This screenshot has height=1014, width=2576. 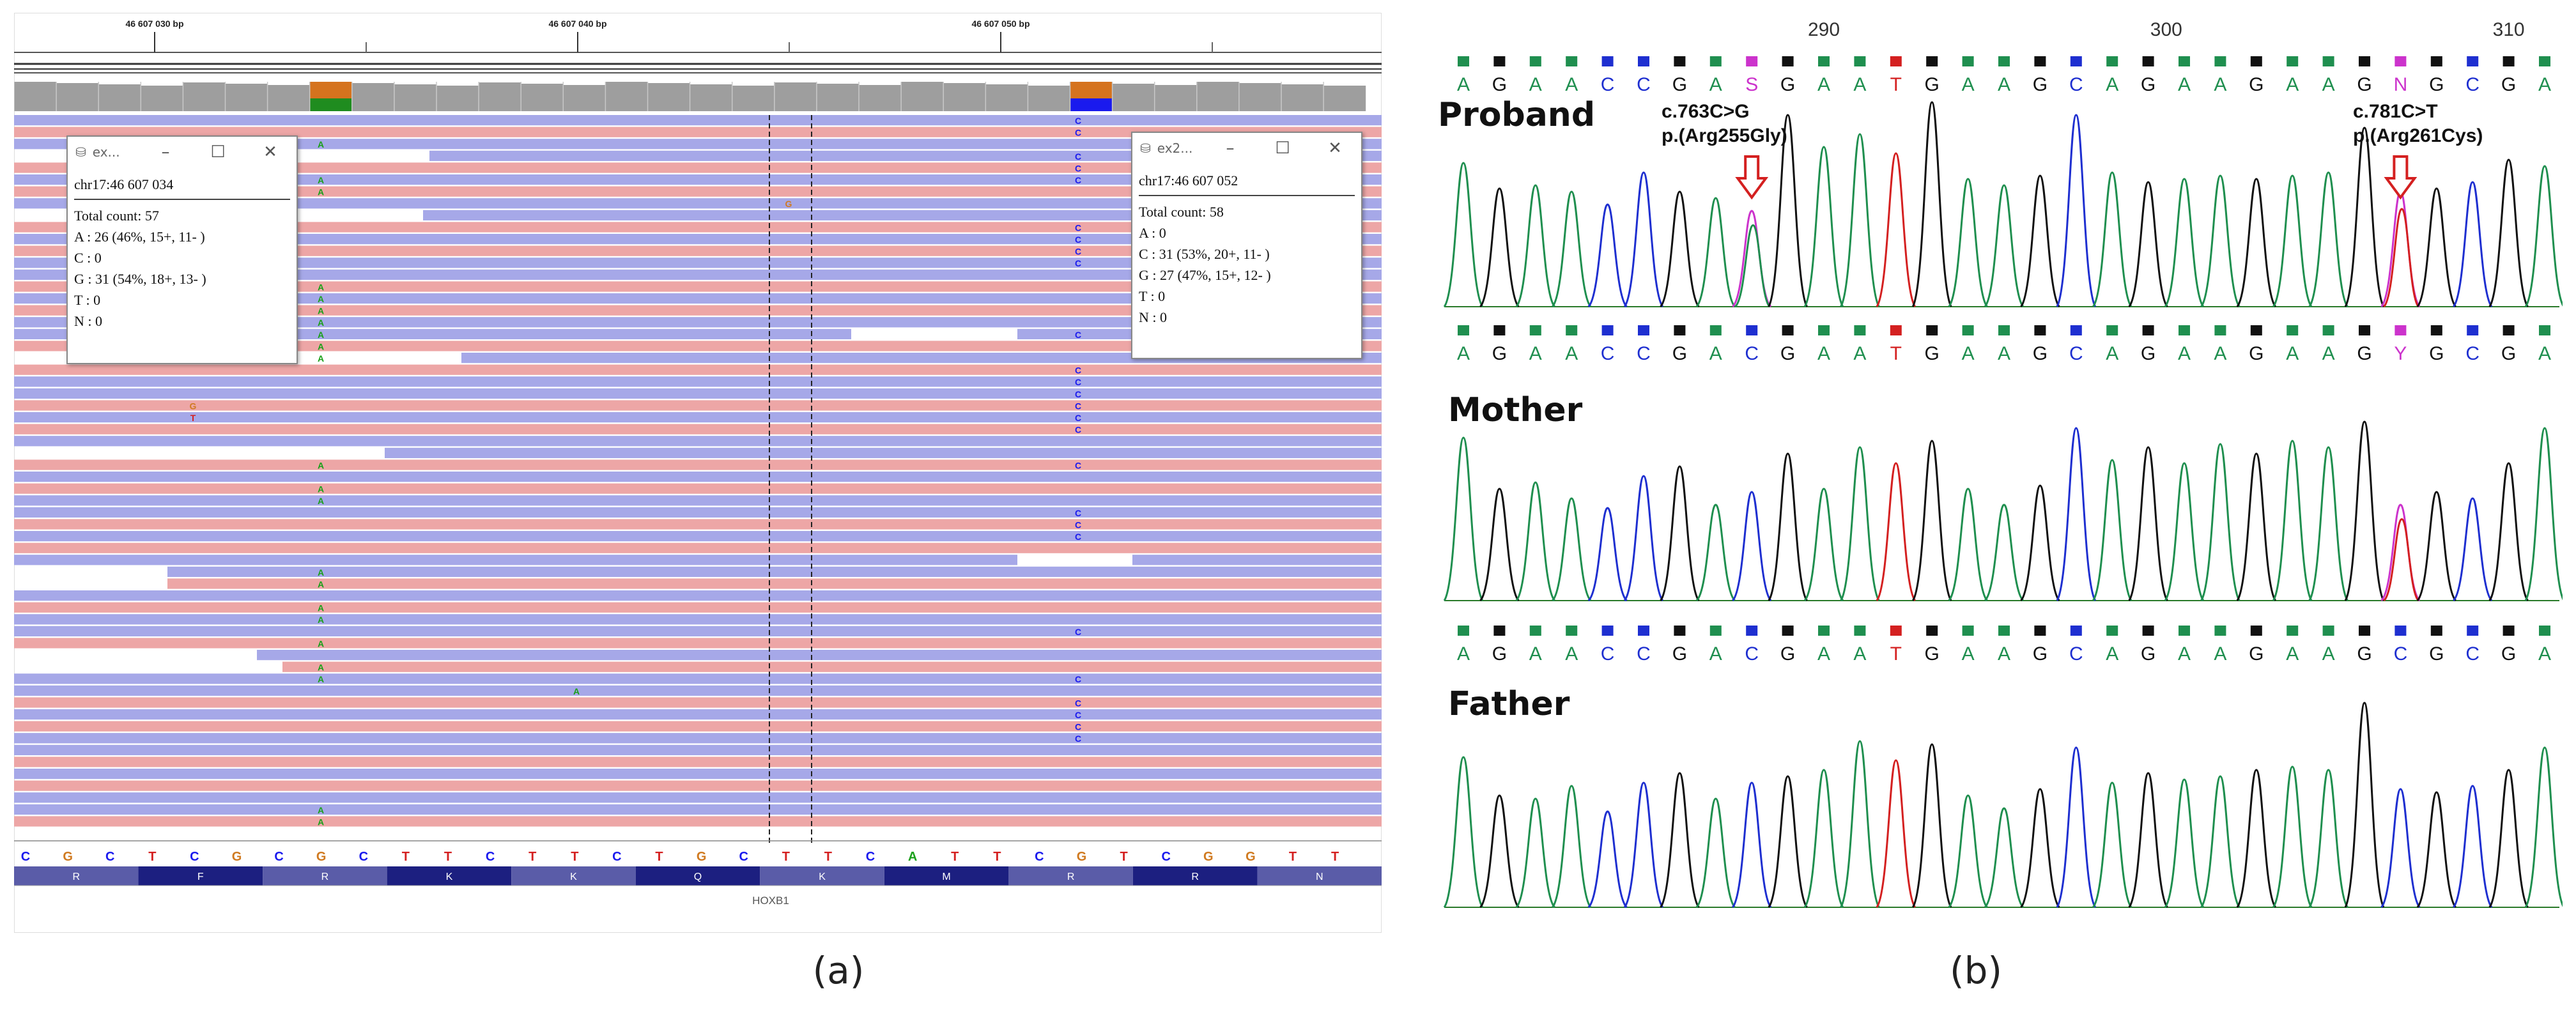 I want to click on position-label: 290, so click(x=1824, y=30).